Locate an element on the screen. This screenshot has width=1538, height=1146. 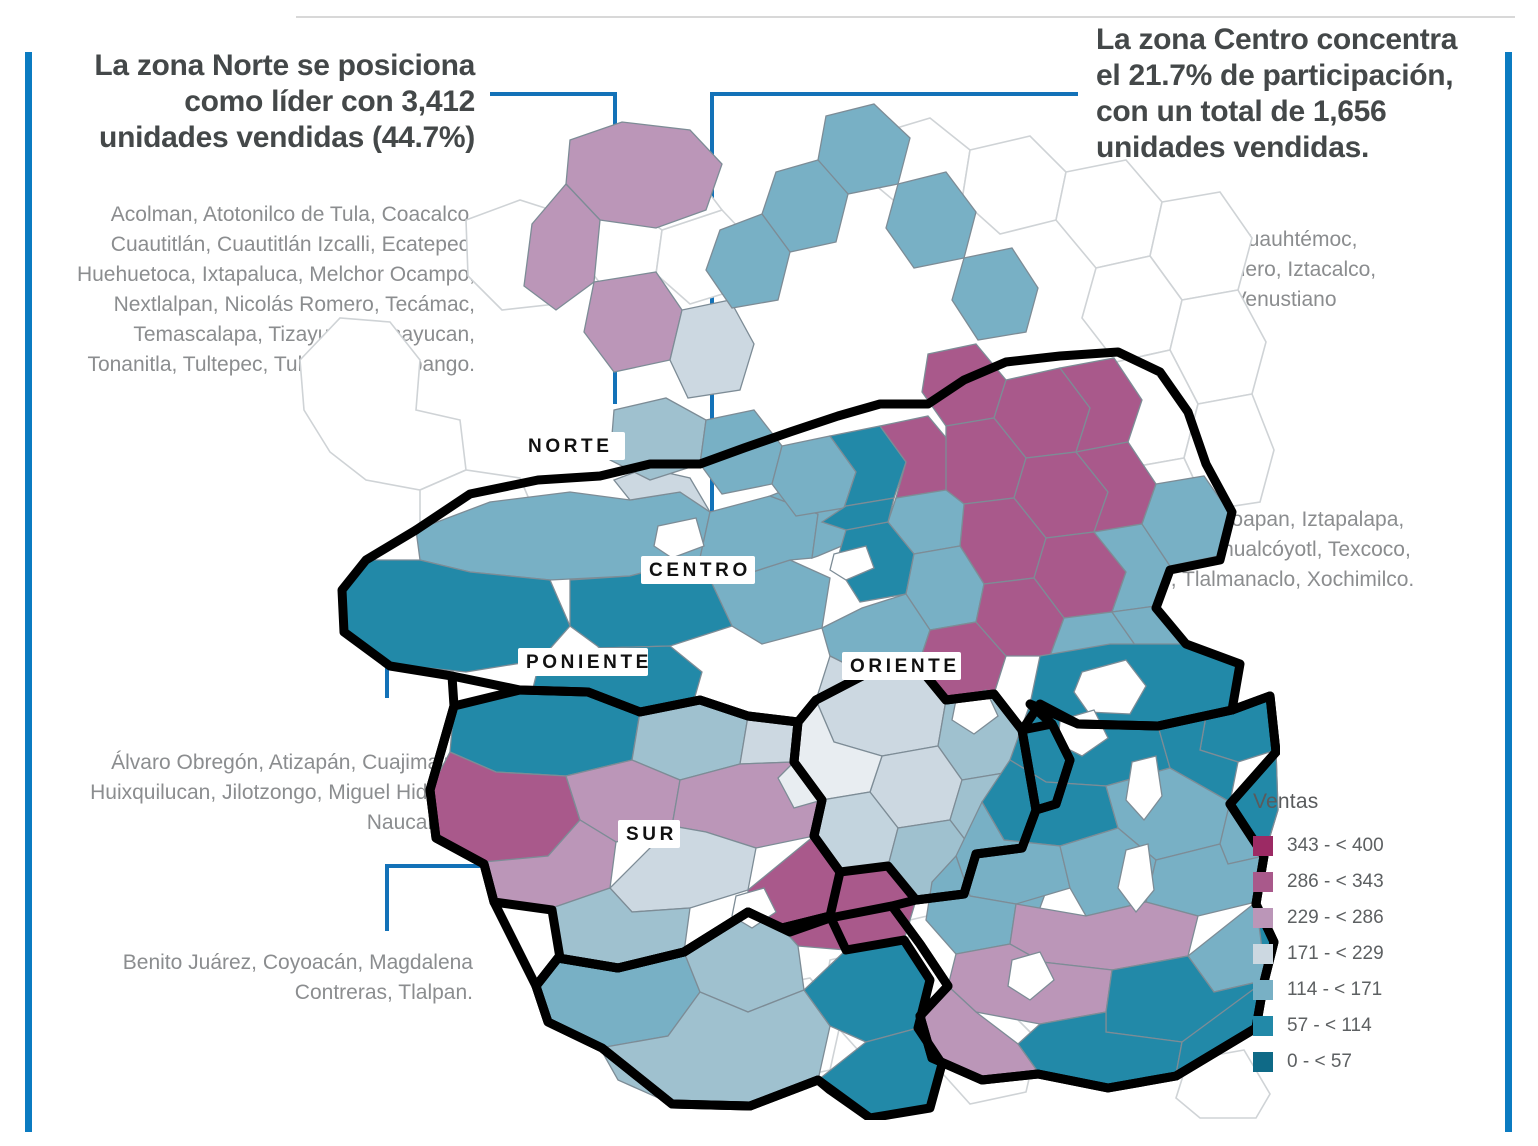
legend-row: 57 - < 114 is located at coordinates (1353, 1026).